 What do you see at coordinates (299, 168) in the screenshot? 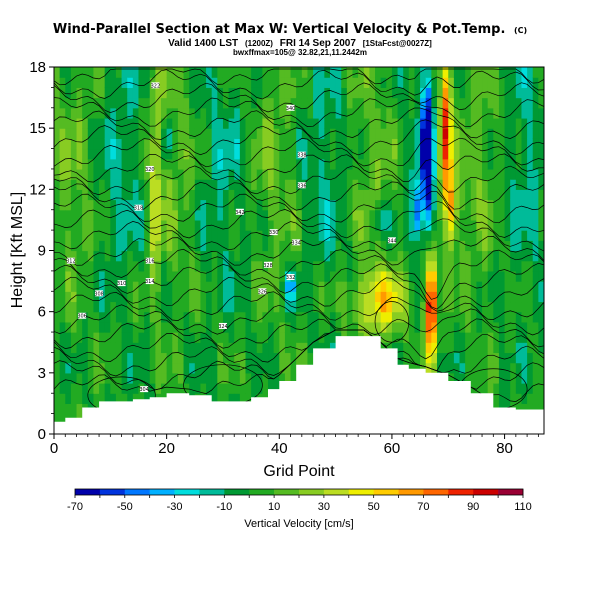
I see `theta-contour` at bounding box center [299, 168].